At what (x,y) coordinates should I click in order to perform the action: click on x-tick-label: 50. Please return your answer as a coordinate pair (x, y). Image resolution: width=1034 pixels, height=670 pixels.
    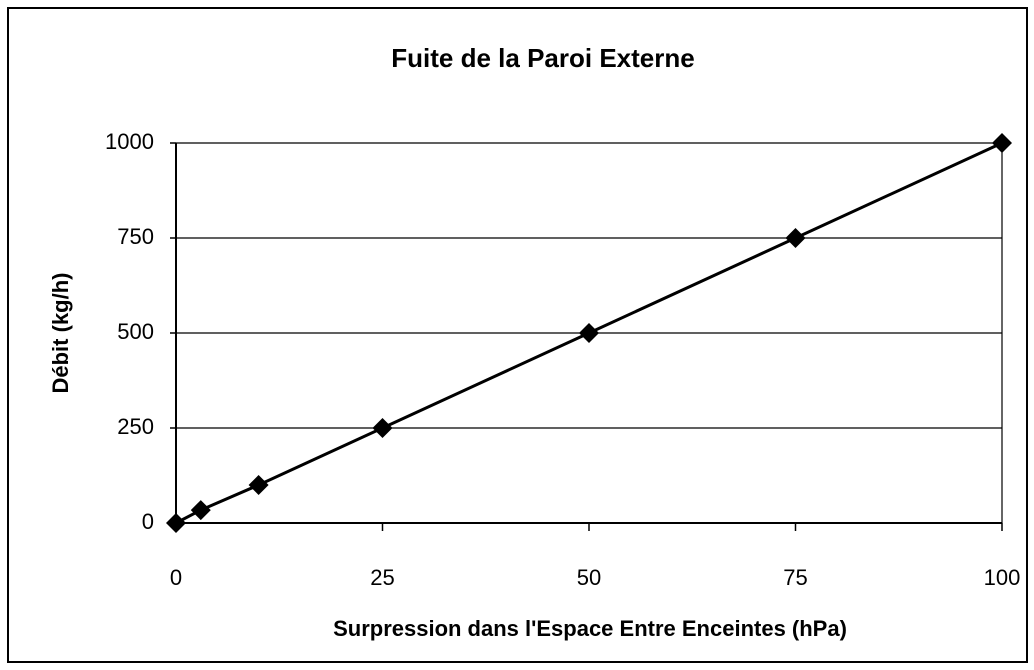
    Looking at the image, I should click on (589, 577).